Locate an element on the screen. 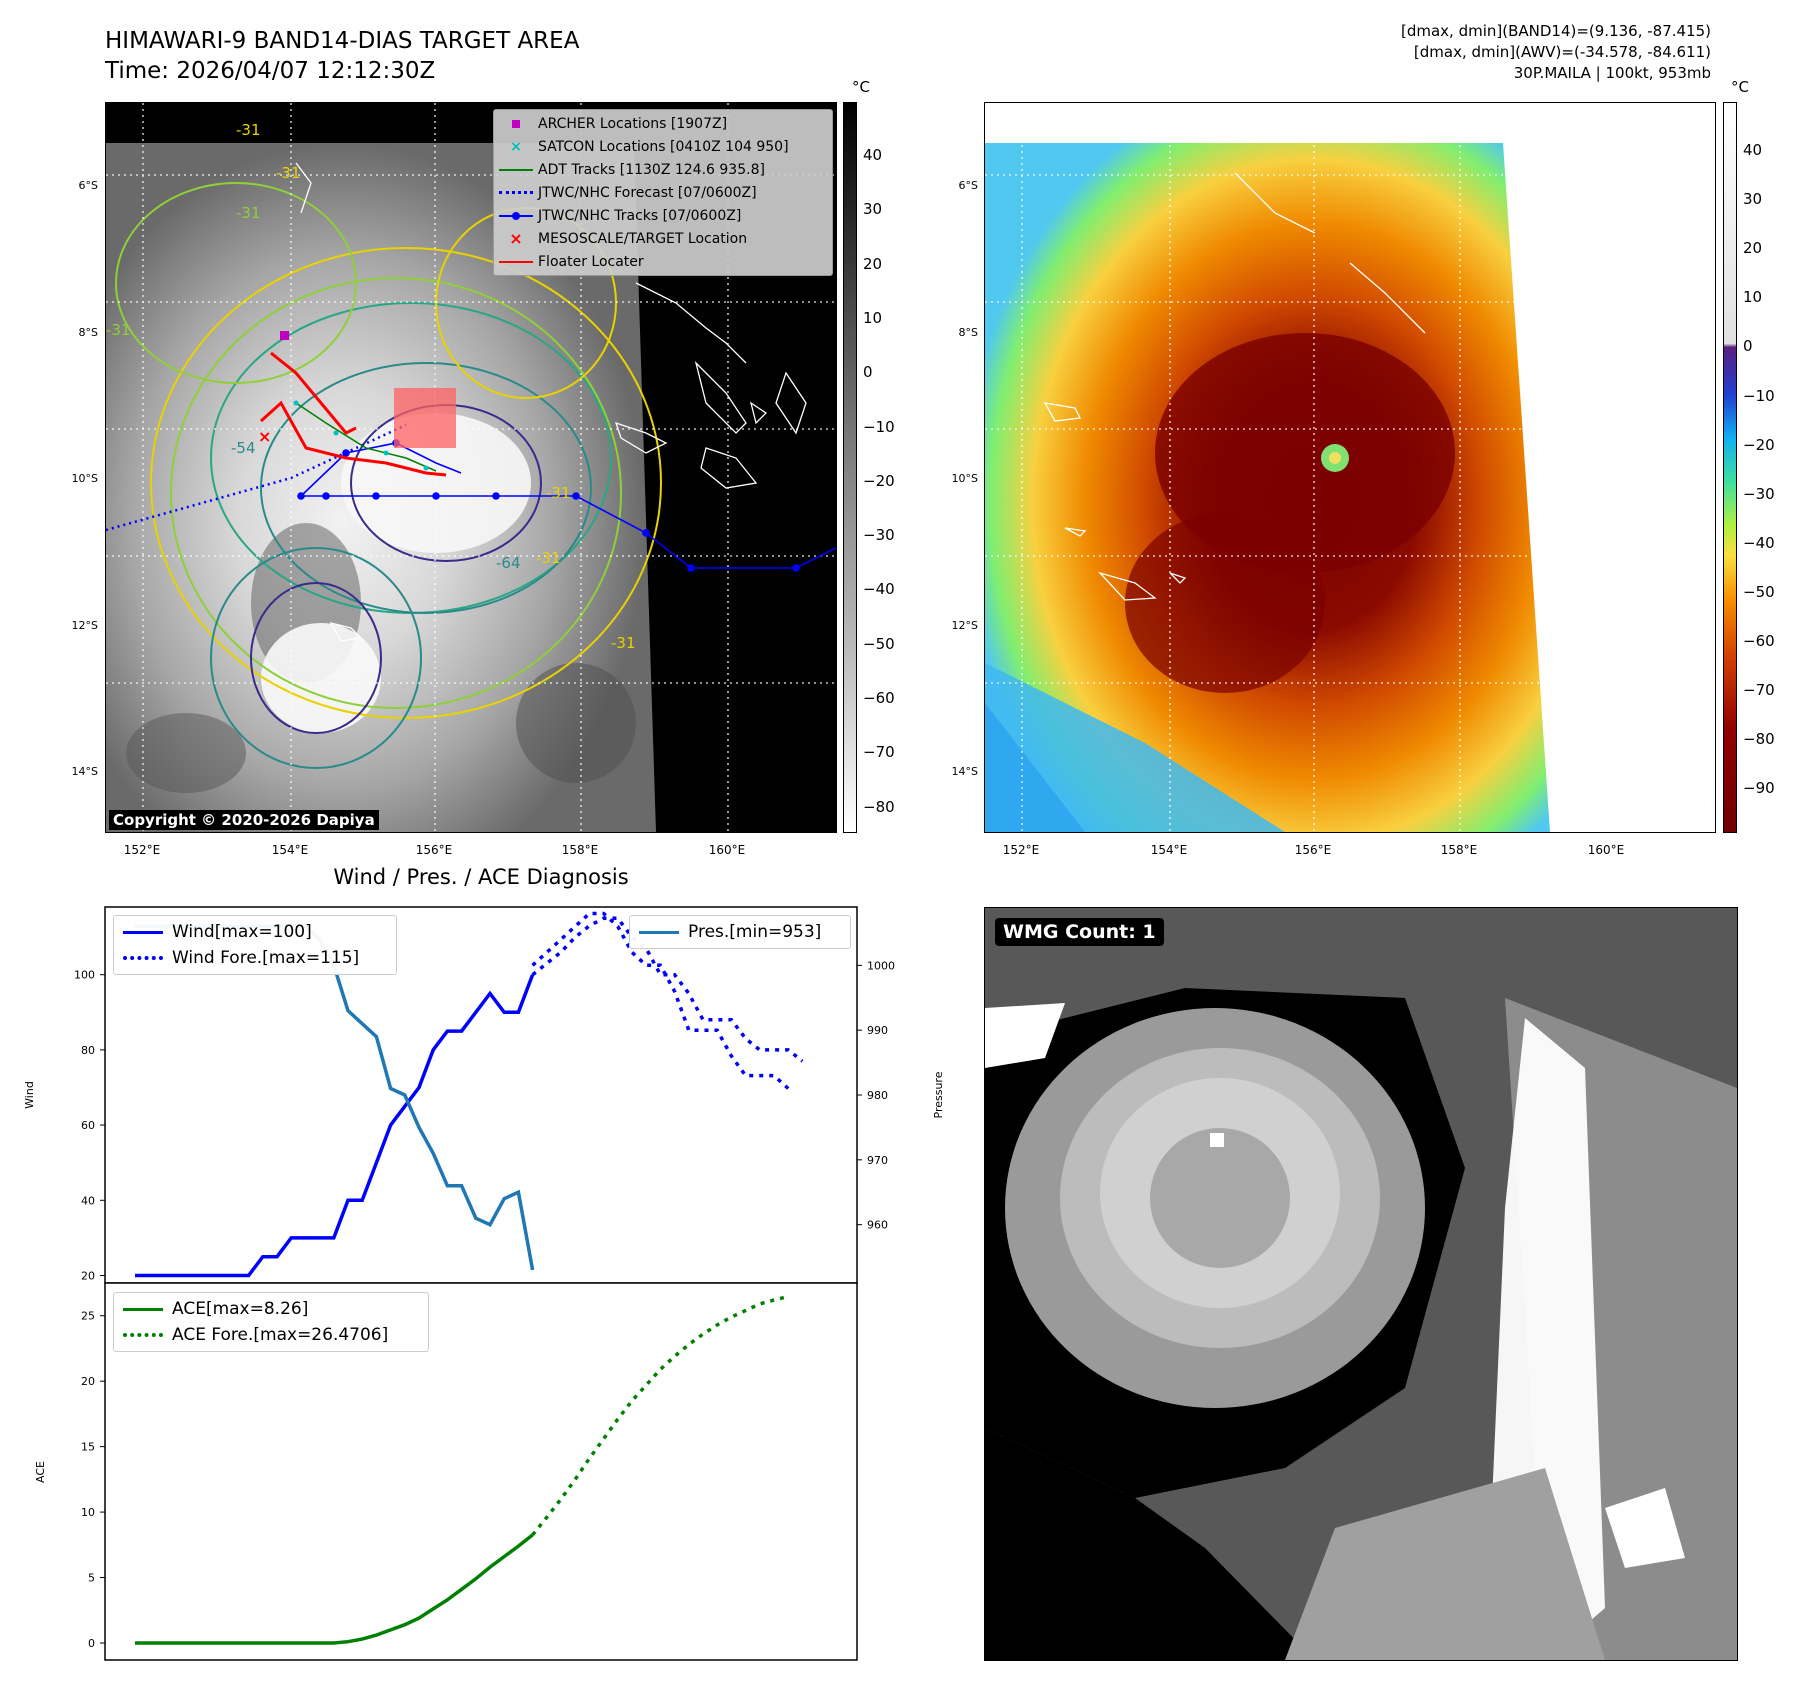  legend-ace-forecast: ACE Fore.[max=26.4706] is located at coordinates (271, 1335).